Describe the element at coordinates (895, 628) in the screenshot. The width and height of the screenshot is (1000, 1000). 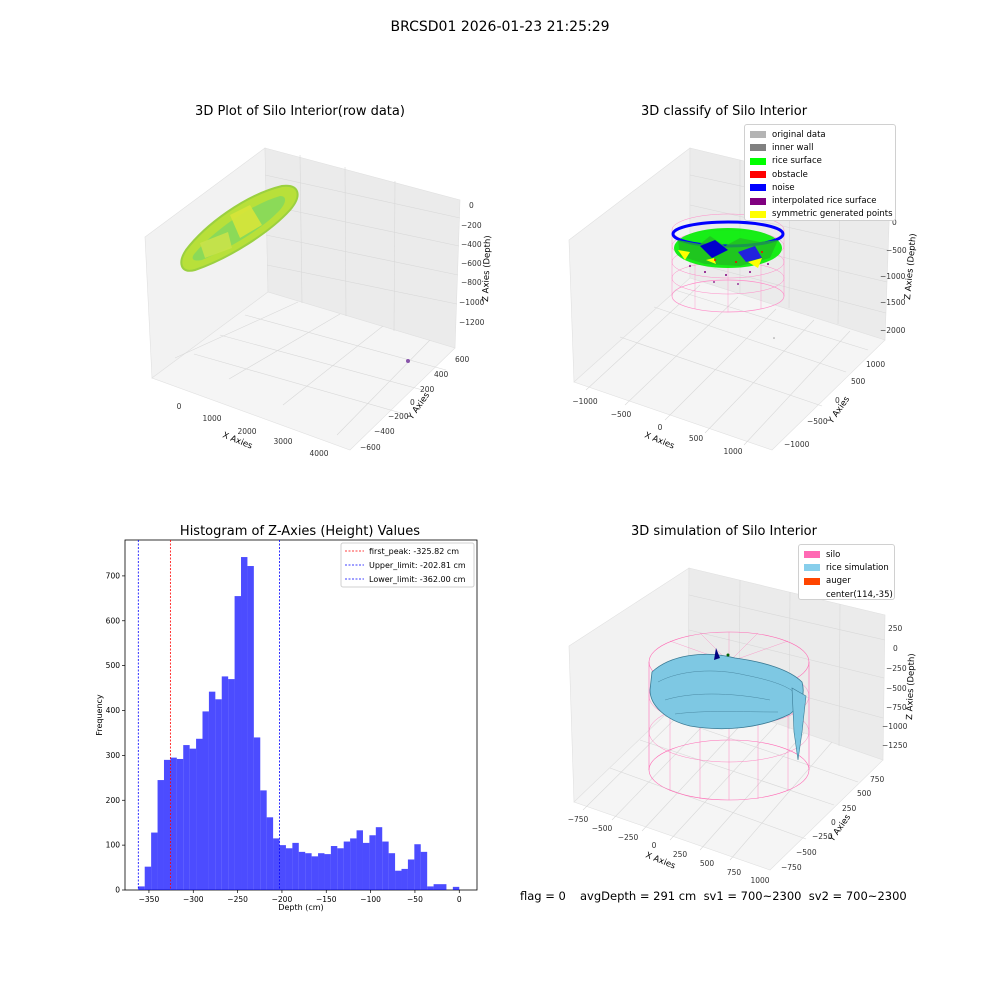
I see `simulation-ztick: 250` at that location.